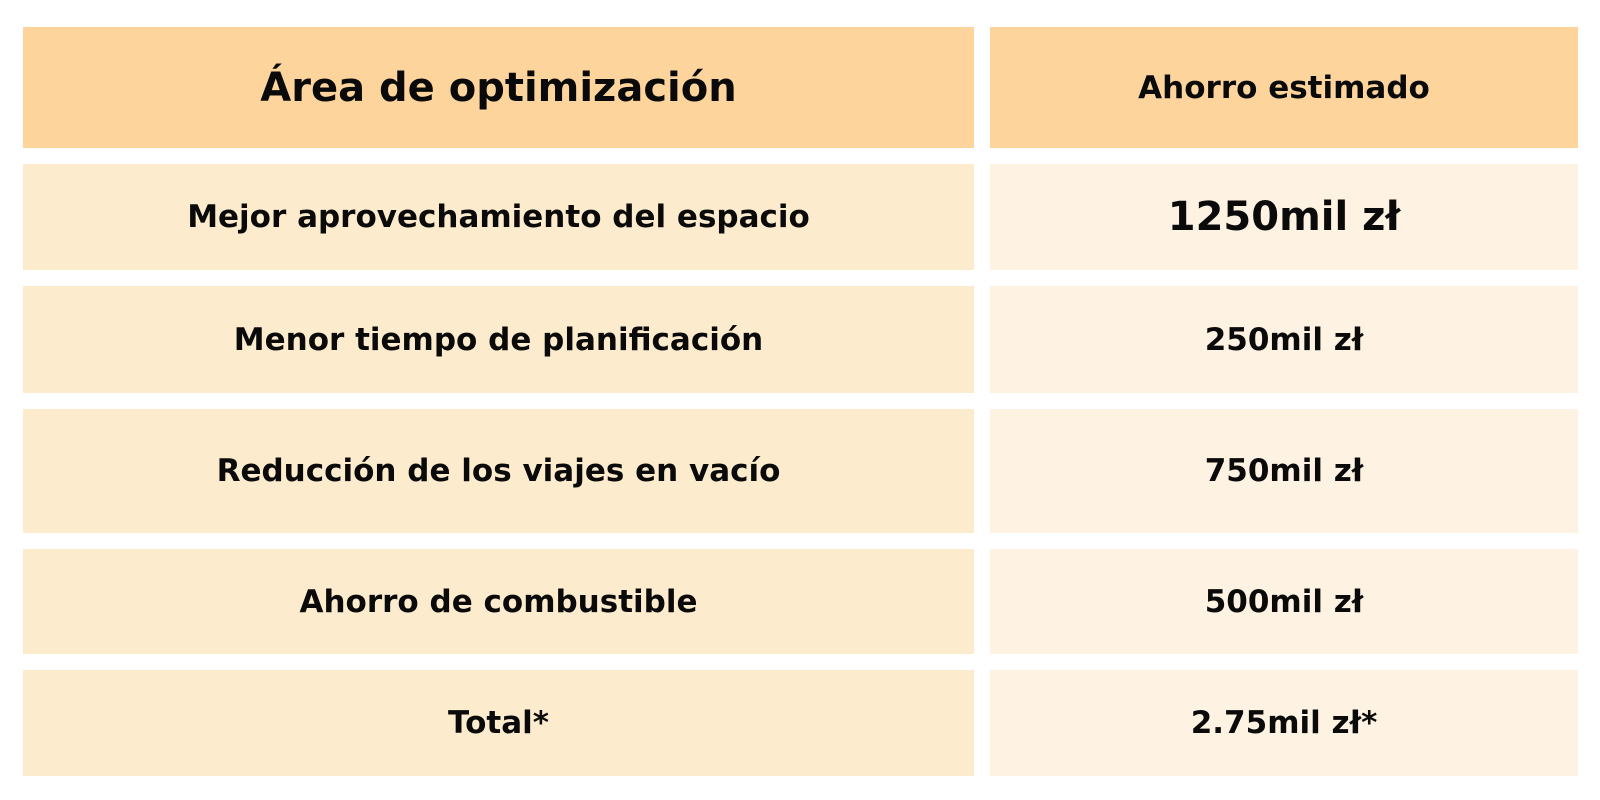 This screenshot has width=1600, height=800. Describe the element at coordinates (1284, 217) in the screenshot. I see `savings-cell: 1250mil zł` at that location.